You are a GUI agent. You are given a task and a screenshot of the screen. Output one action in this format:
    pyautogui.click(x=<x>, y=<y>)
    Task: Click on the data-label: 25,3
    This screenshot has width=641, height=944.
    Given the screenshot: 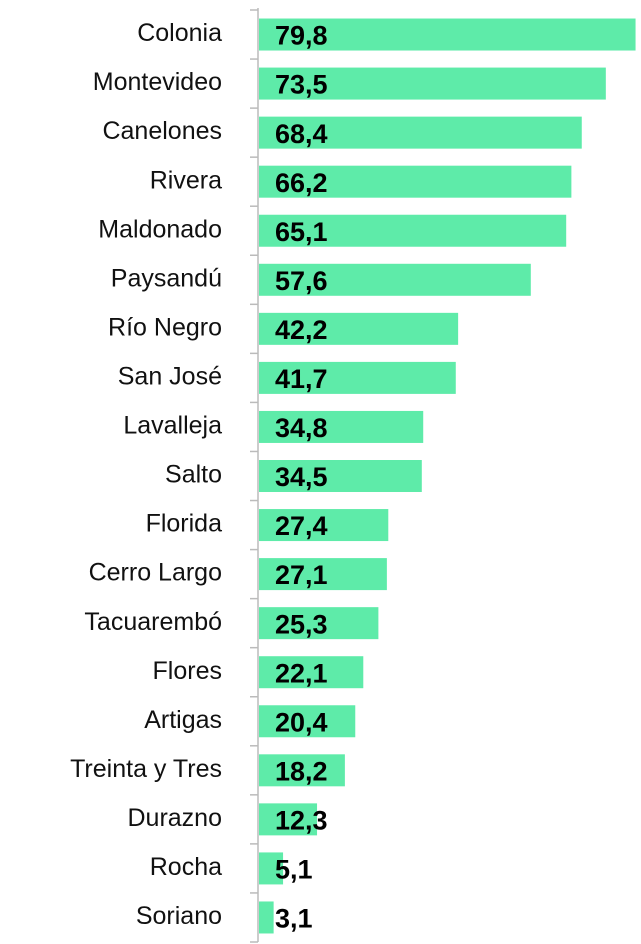 What is the action you would take?
    pyautogui.click(x=301, y=624)
    